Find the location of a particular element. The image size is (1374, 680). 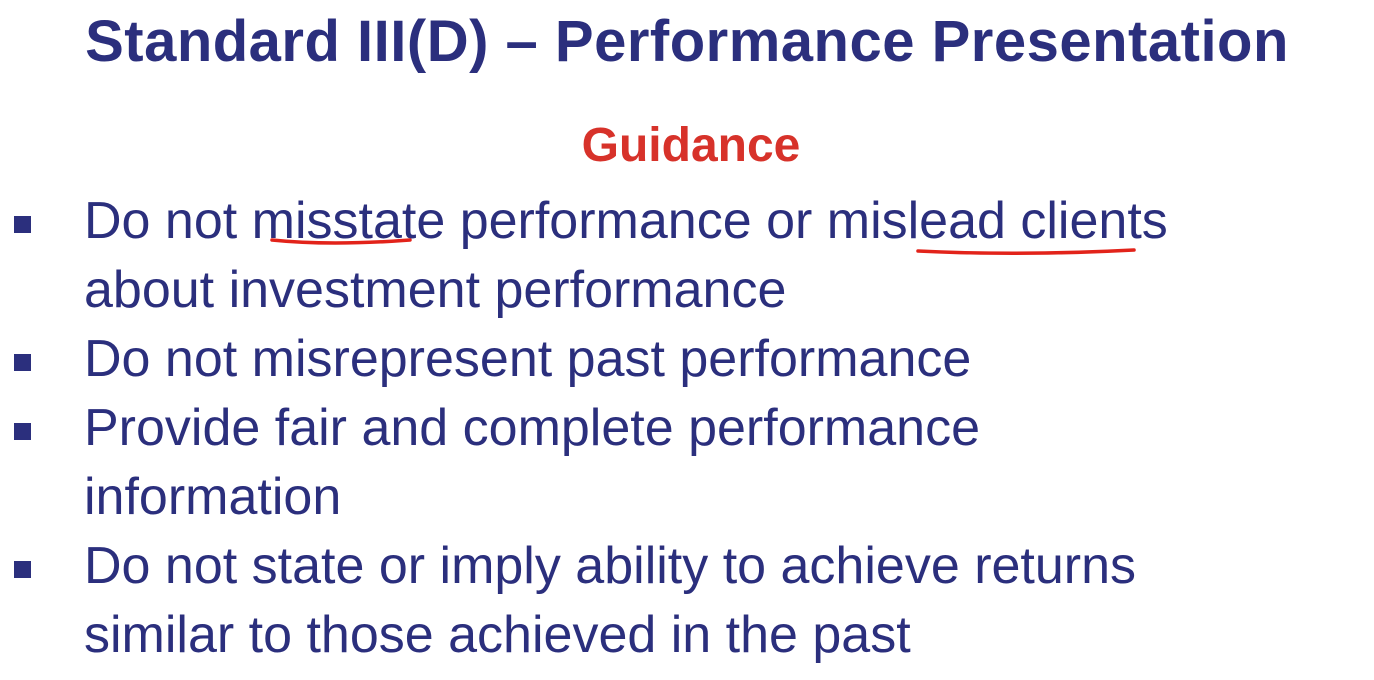

bullet-line: similar to those achieved in the past is located at coordinates (497, 635).